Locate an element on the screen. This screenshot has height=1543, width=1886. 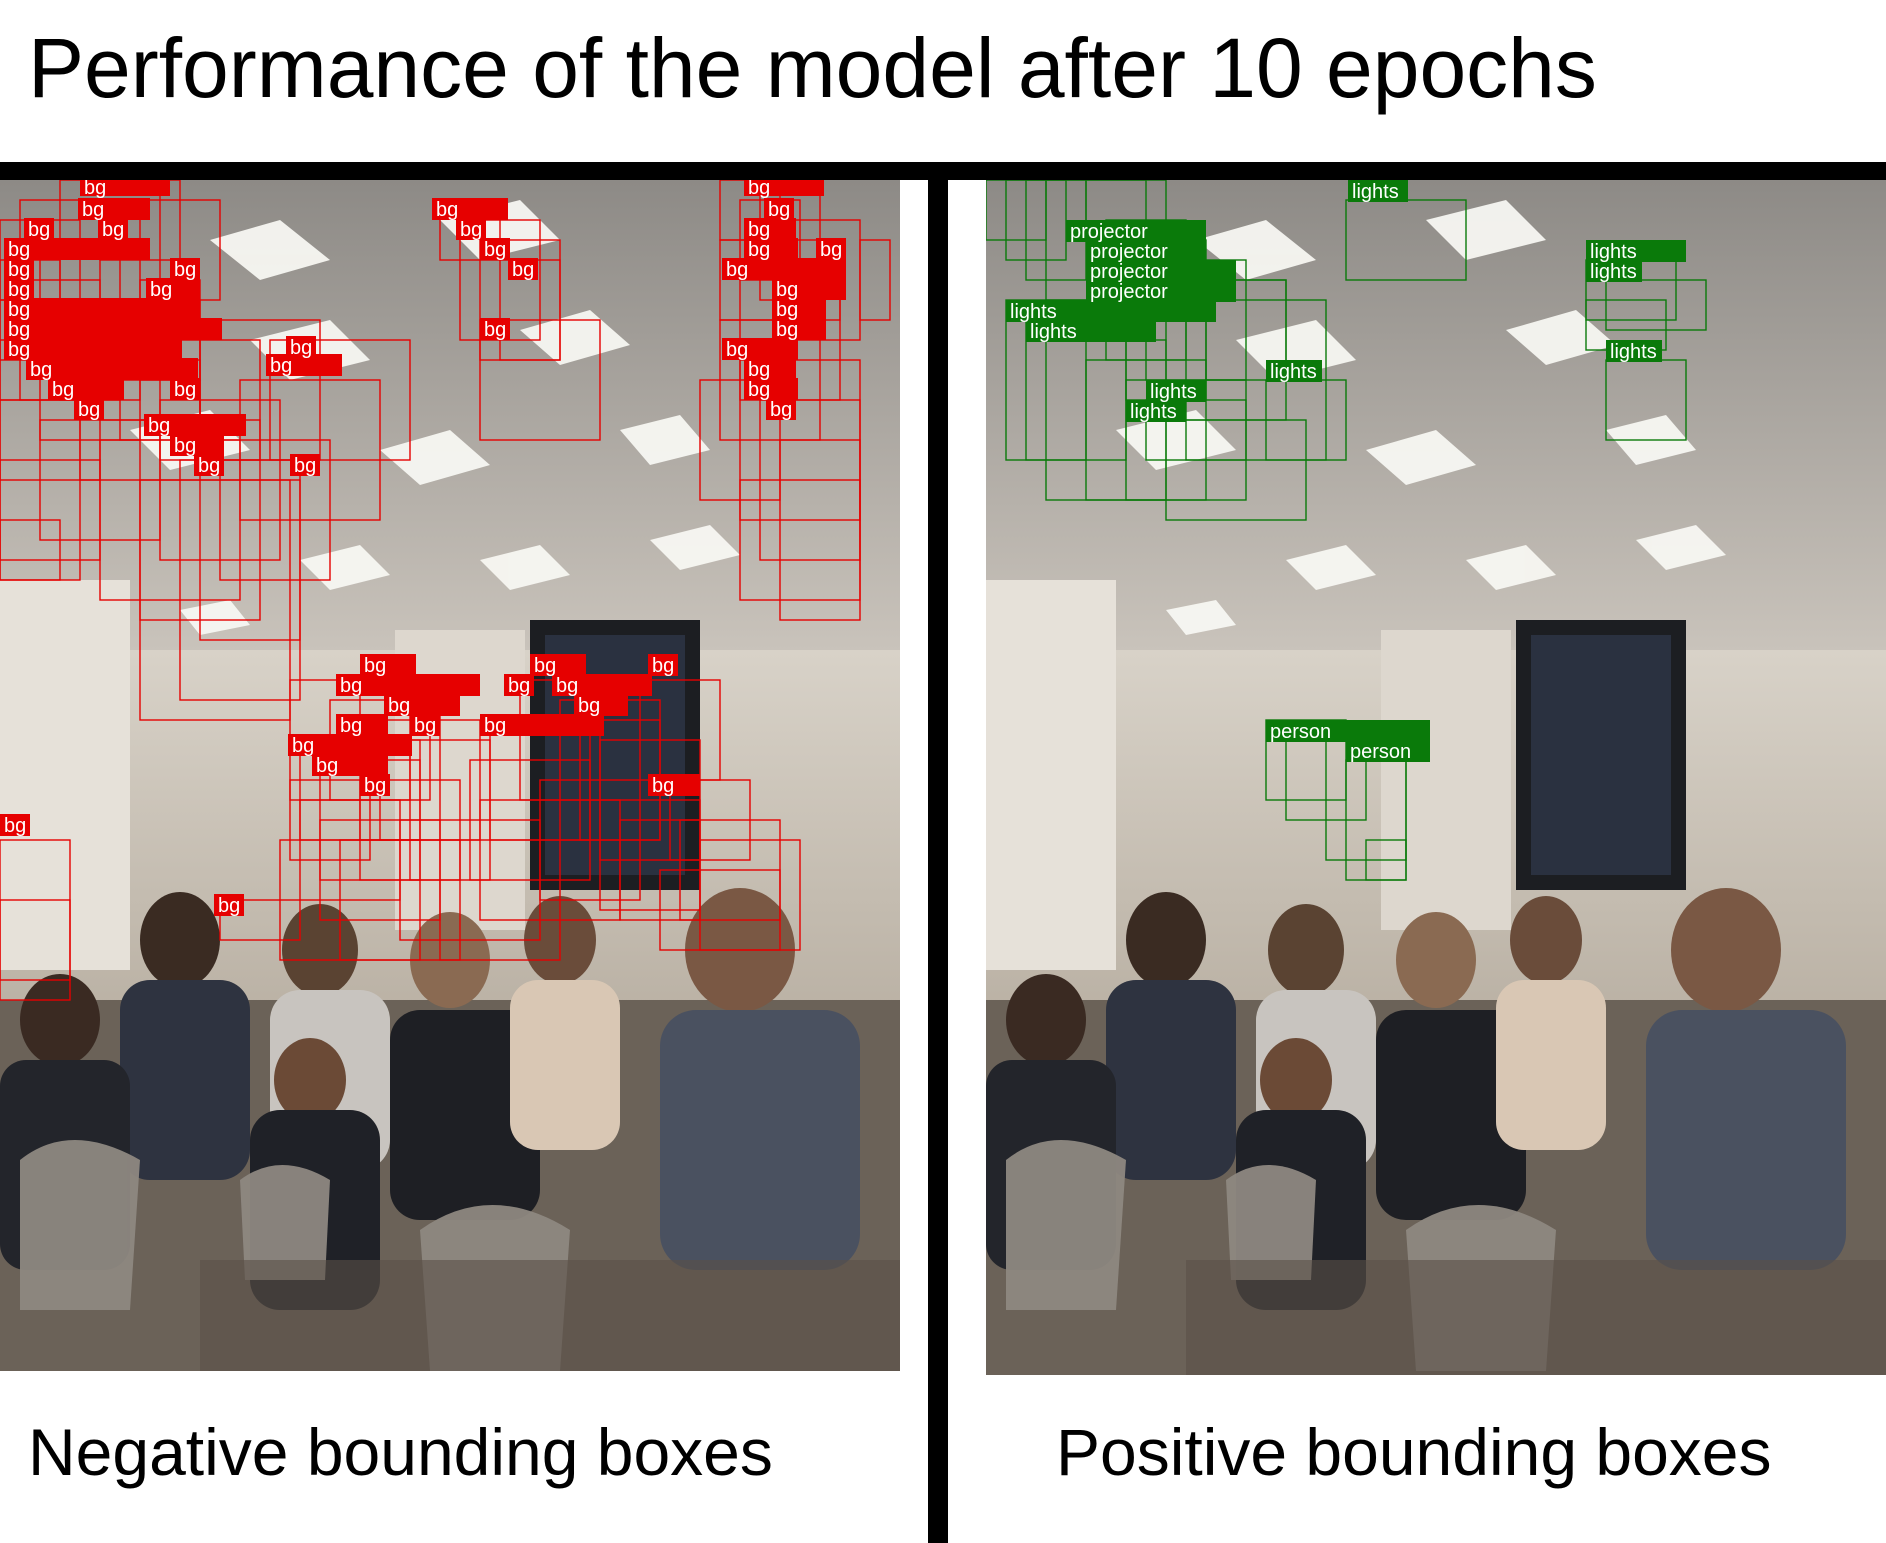
figure-title: Performance of the model after 10 epochs is located at coordinates (812, 68).